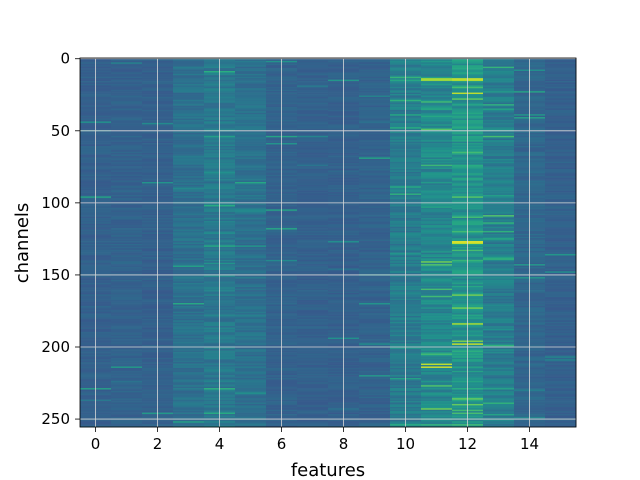 Image resolution: width=640 pixels, height=480 pixels. I want to click on y-axis-label: channels, so click(22, 243).